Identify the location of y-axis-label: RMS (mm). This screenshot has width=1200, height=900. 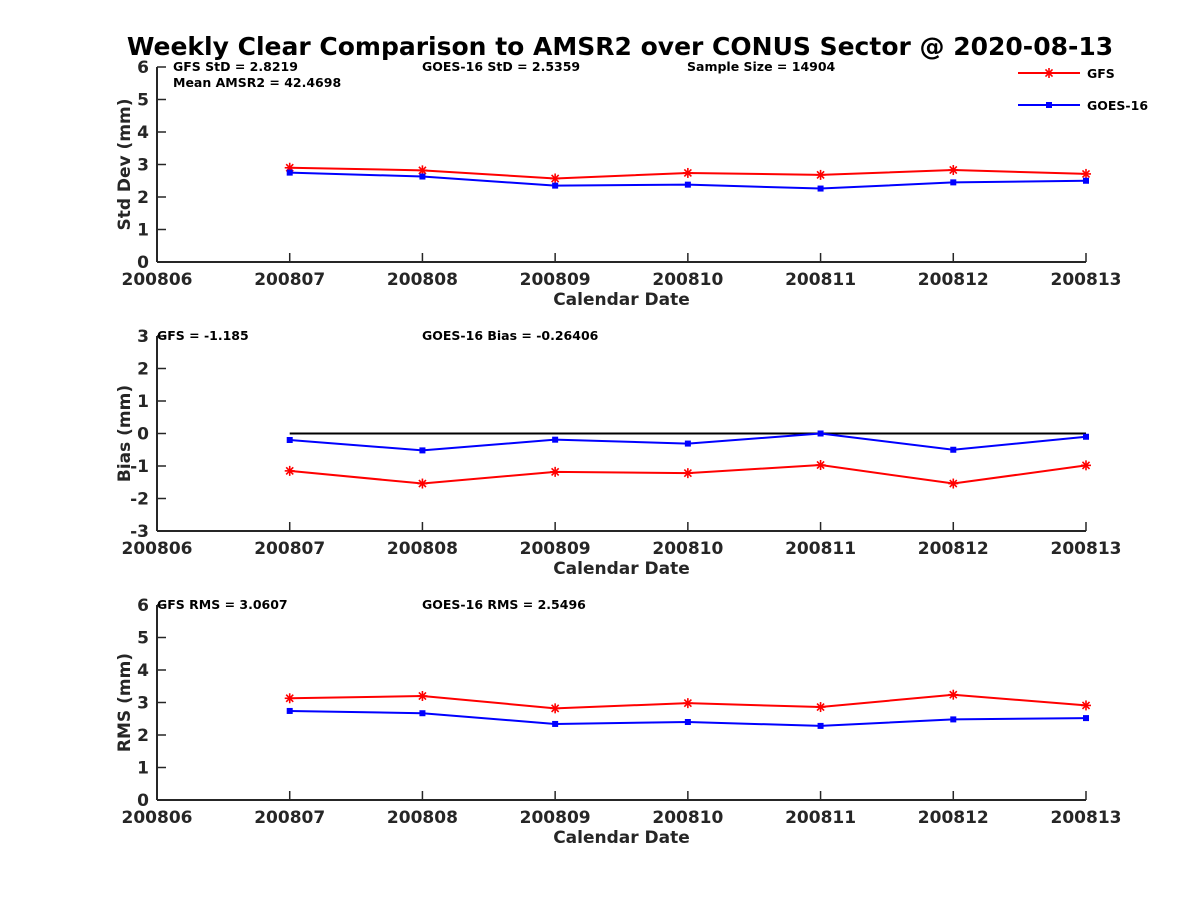
(125, 702).